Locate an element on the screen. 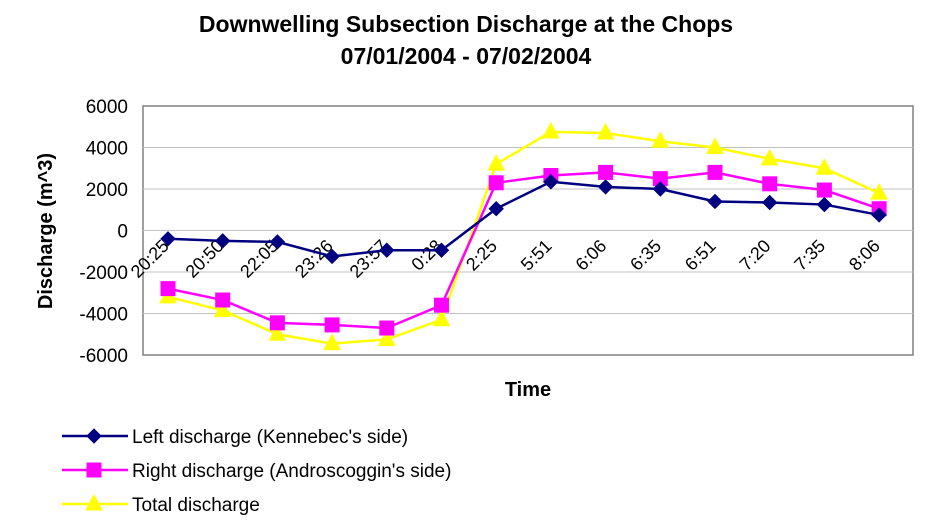 The image size is (928, 525). legend-symbol-right is located at coordinates (94, 470).